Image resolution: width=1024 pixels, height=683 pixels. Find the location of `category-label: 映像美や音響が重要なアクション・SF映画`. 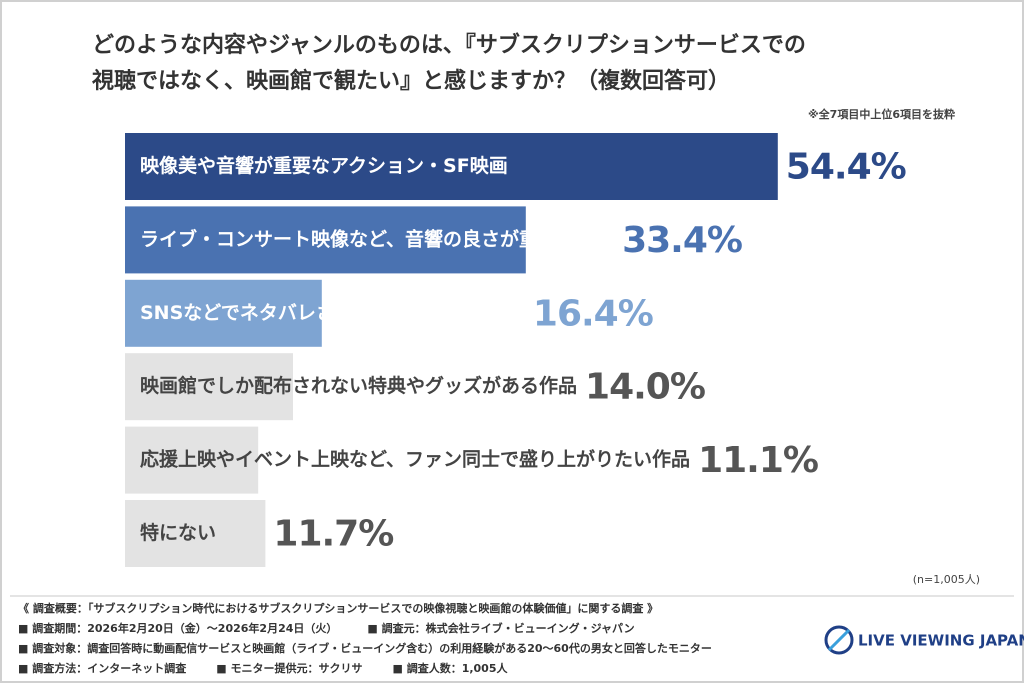

category-label: 映像美や音響が重要なアクション・SF映画 is located at coordinates (324, 165).